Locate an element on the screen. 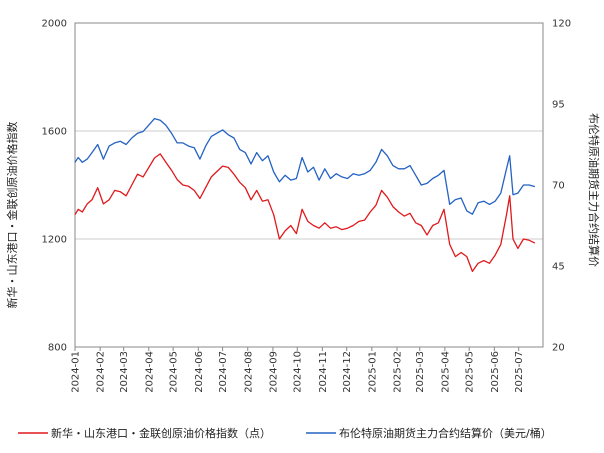 The image size is (604, 453). right-tick-label: 45 is located at coordinates (558, 267).